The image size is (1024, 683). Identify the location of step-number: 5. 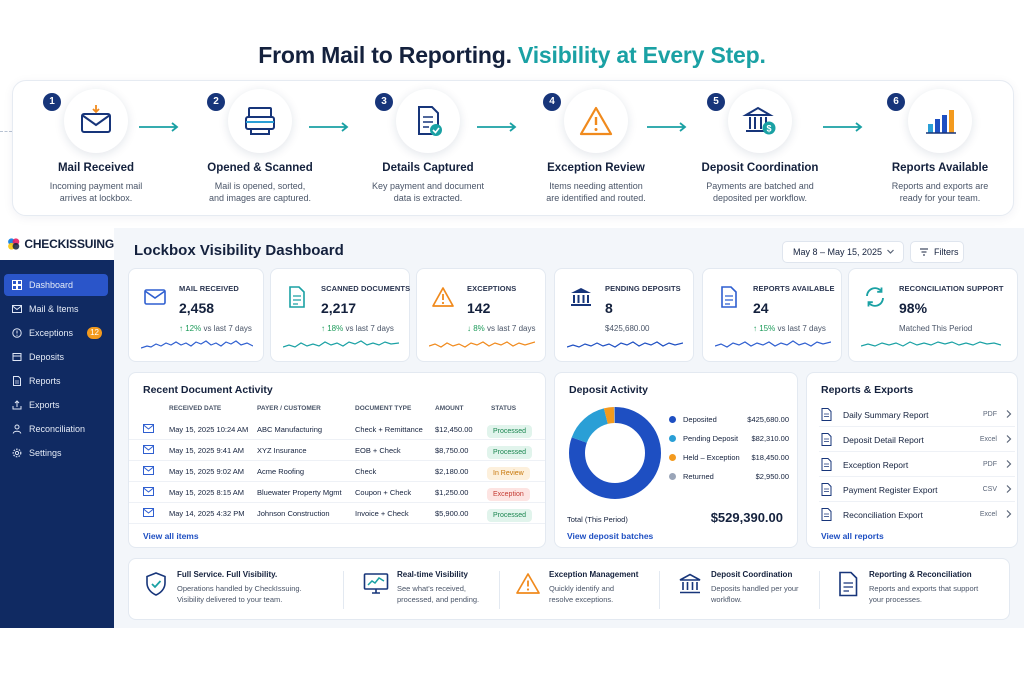
(716, 102).